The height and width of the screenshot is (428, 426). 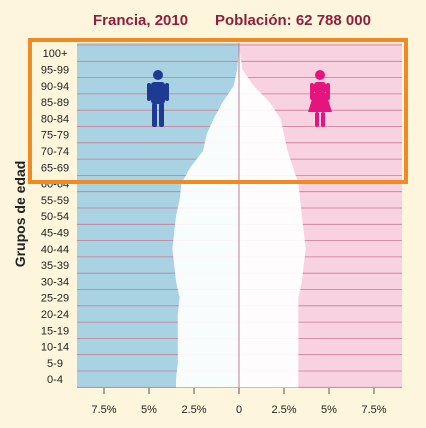 I want to click on age-group-label: 20-24, so click(x=55, y=315).